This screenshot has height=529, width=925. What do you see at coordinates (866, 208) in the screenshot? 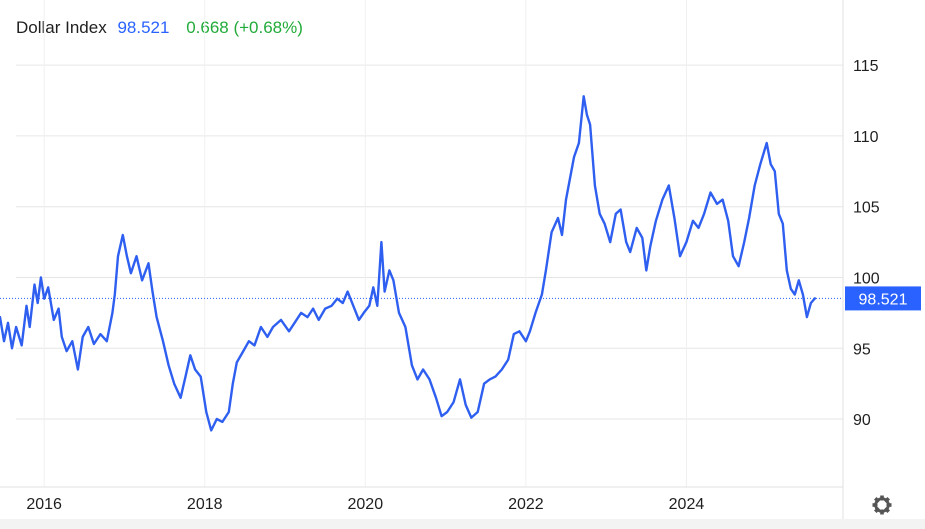
I see `y-tick-label: 105` at bounding box center [866, 208].